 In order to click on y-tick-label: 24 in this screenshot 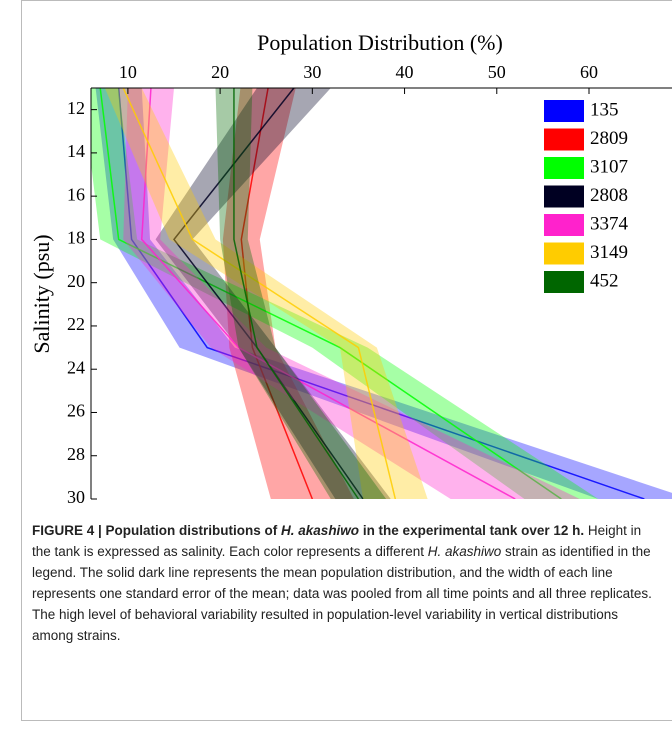, I will do `click(76, 367)`.